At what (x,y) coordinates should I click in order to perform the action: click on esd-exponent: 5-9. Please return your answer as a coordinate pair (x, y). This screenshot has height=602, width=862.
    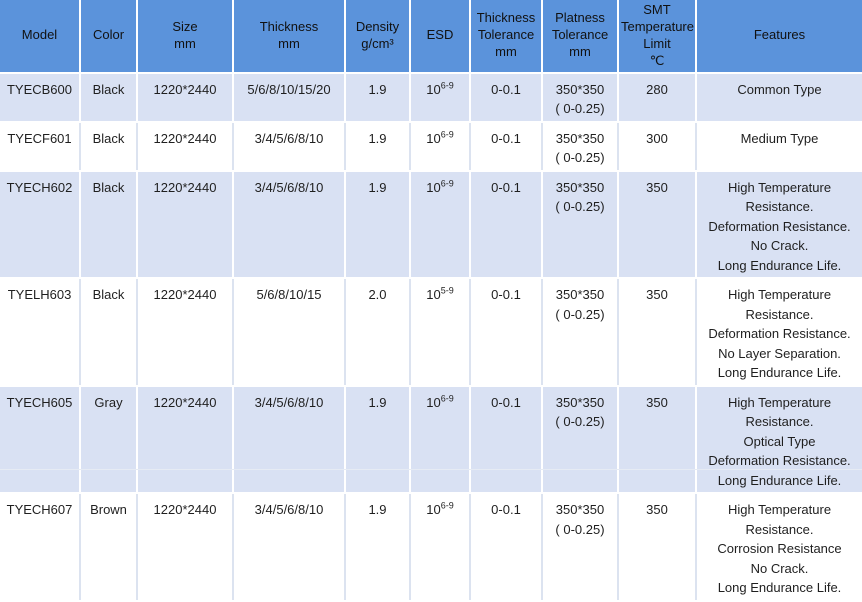
    Looking at the image, I should click on (447, 290).